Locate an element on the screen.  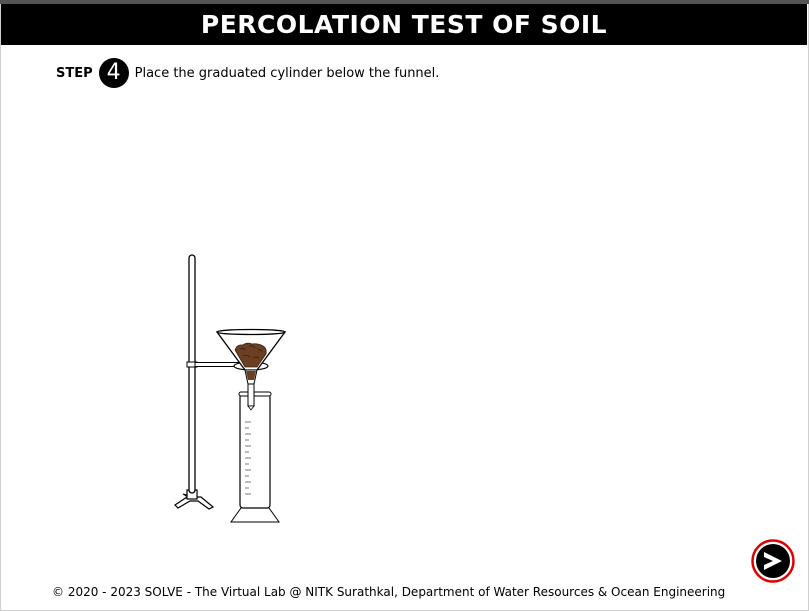
funnel-with-soil is located at coordinates (251, 369).